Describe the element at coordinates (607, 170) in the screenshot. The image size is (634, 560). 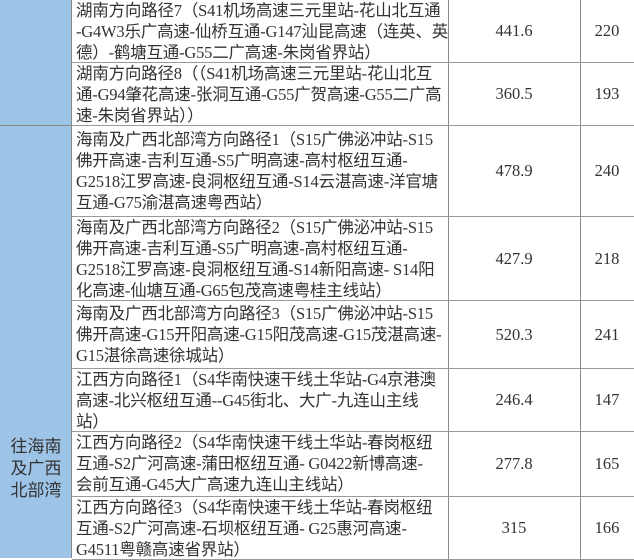
I see `travel-time: 240` at that location.